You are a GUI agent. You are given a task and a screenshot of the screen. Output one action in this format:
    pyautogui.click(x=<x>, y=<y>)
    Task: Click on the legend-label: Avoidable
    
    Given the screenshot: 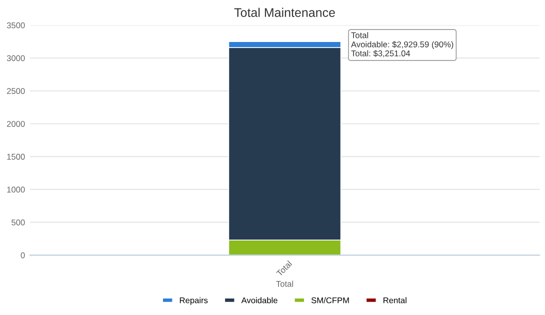 What is the action you would take?
    pyautogui.click(x=259, y=300)
    